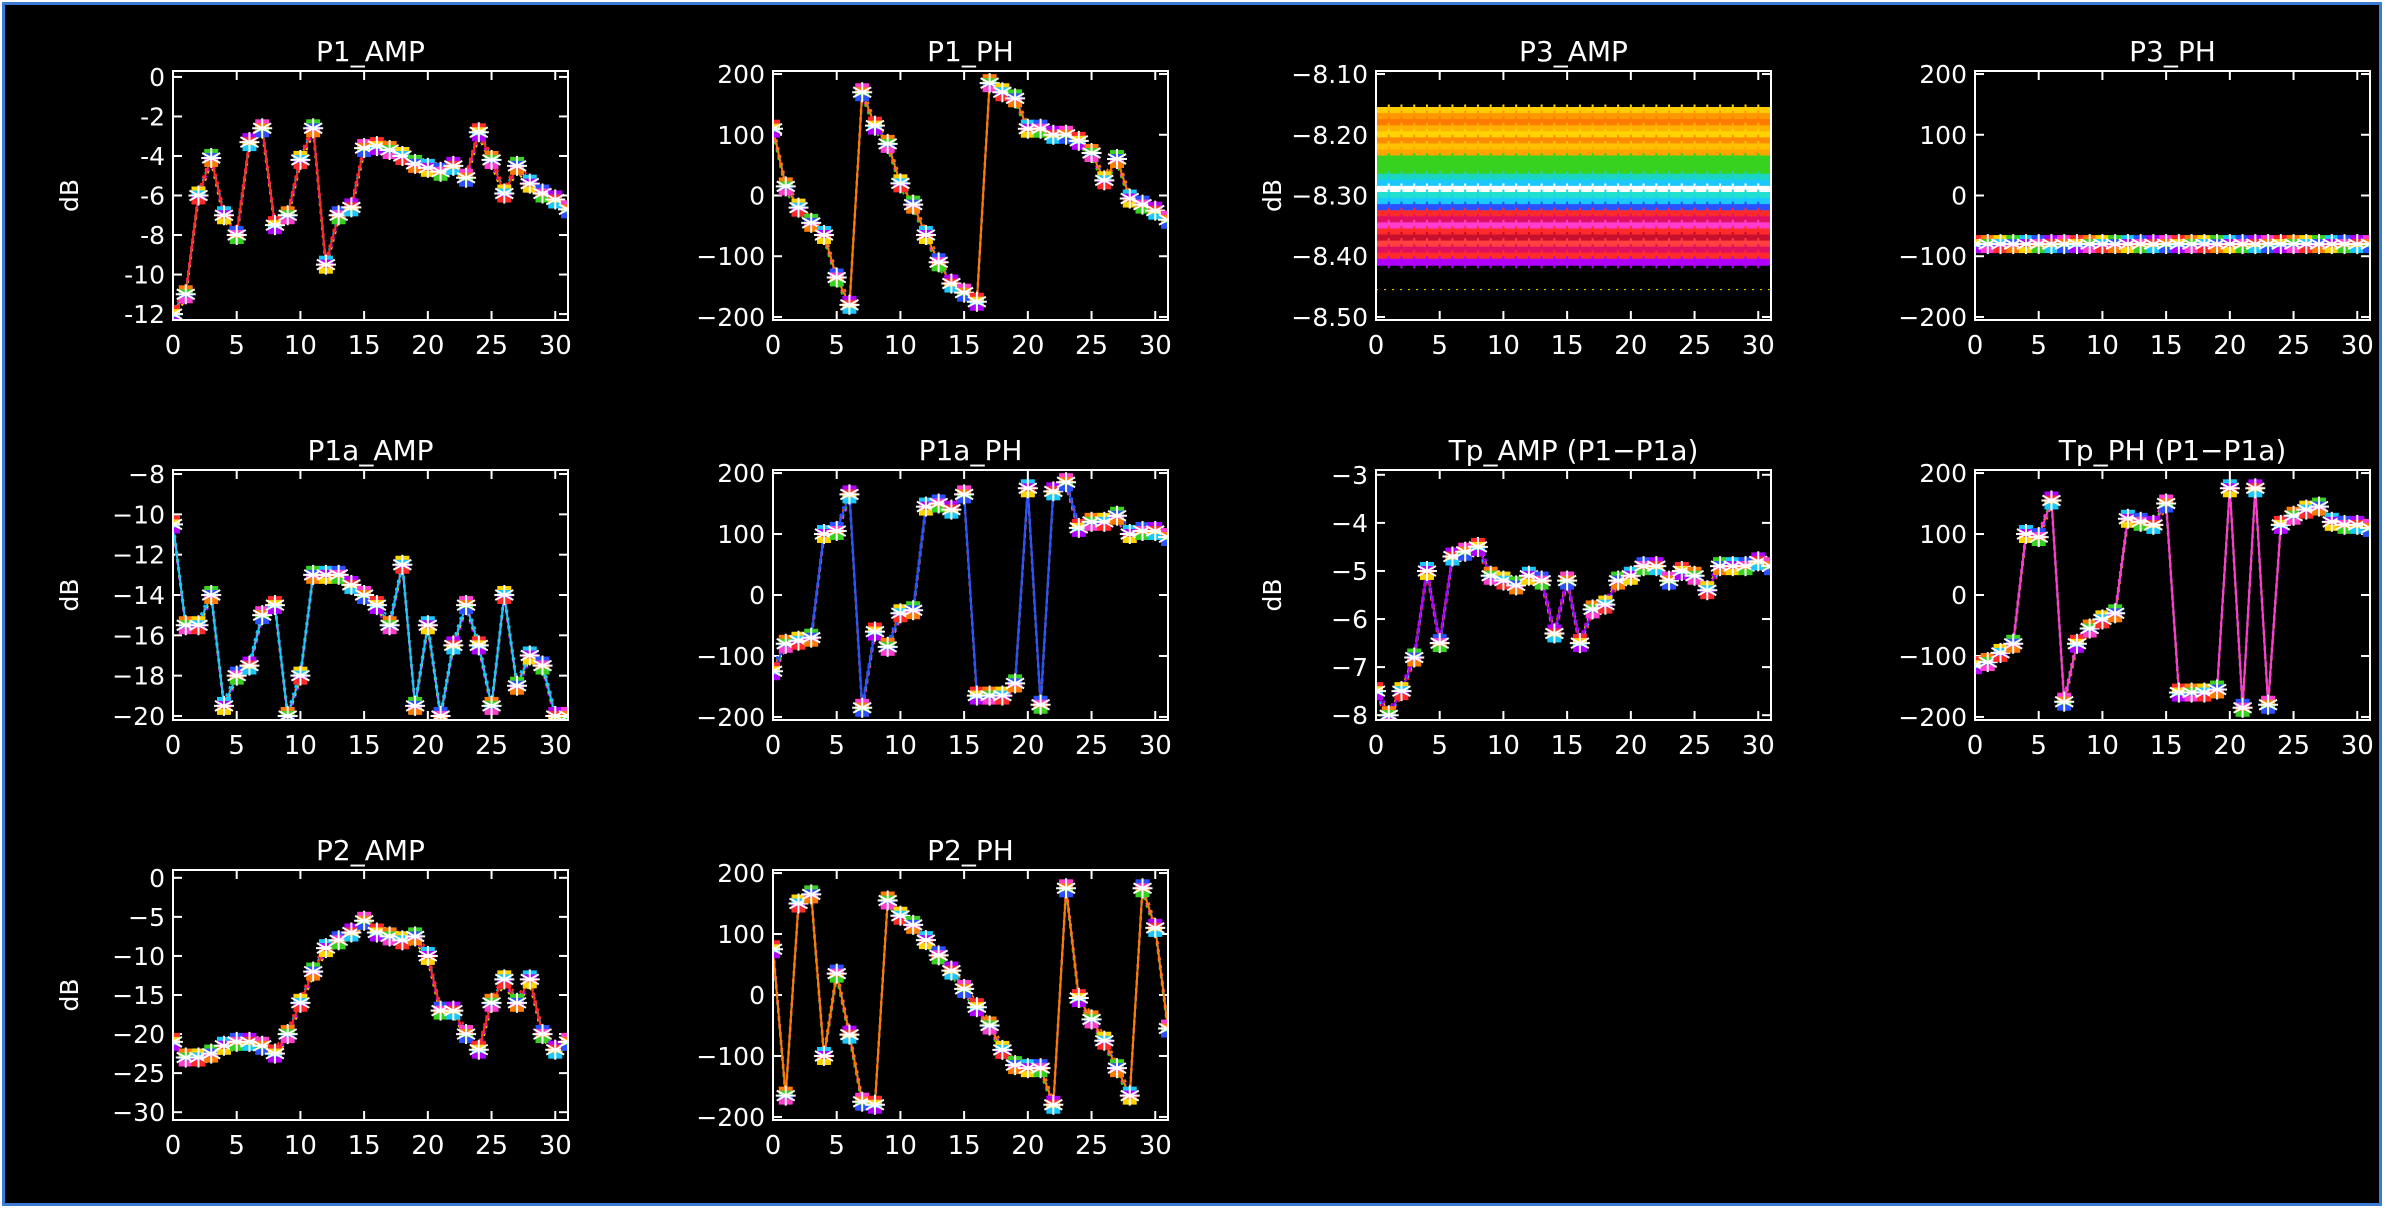 This screenshot has width=2388, height=1212. What do you see at coordinates (152, 156) in the screenshot?
I see `y-tick-label: -4` at bounding box center [152, 156].